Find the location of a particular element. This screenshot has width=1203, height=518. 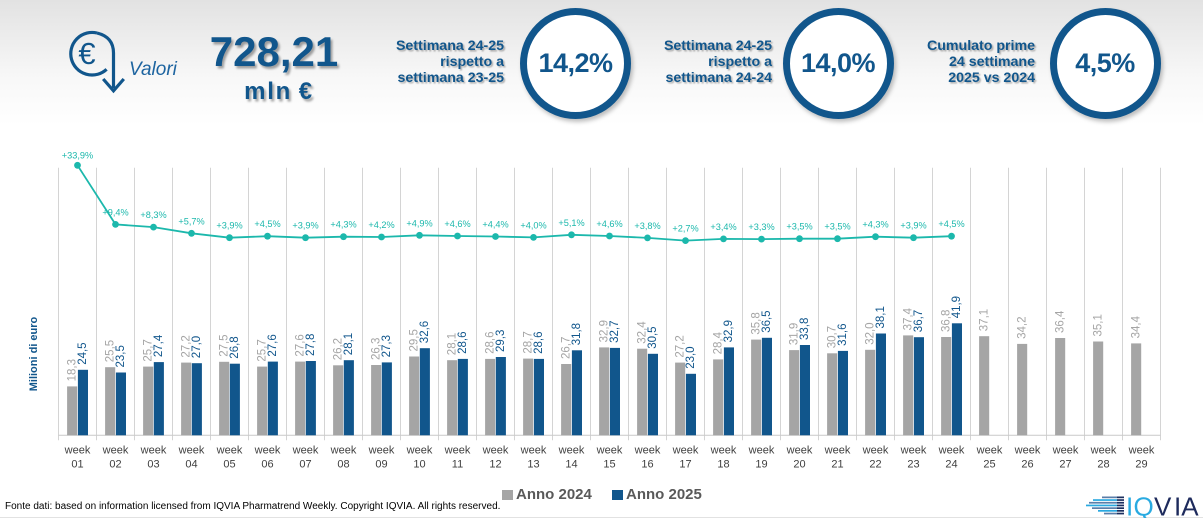

svg-text: 33,8 is located at coordinates (805, 329).